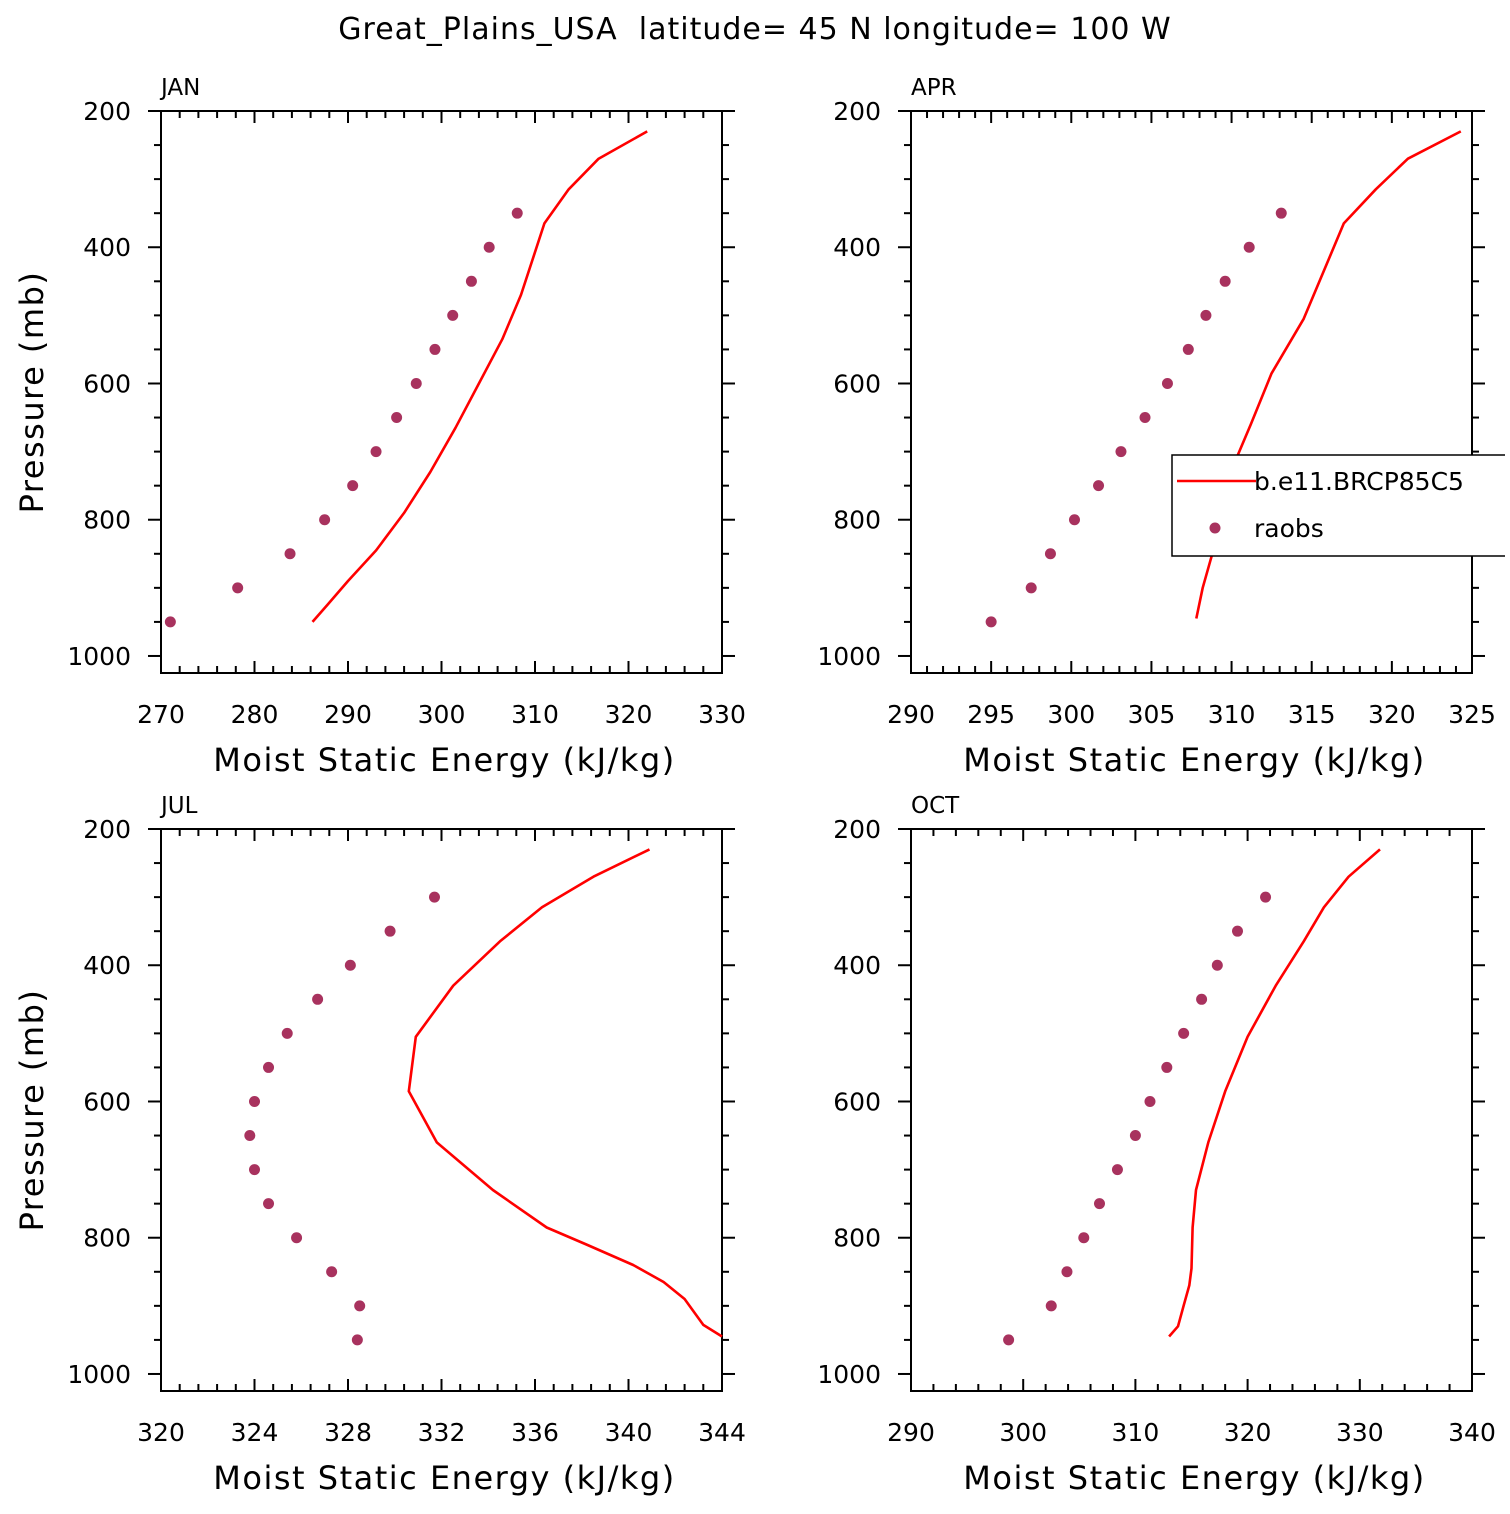  Describe the element at coordinates (722, 1432) in the screenshot. I see `x-tick-label: 344` at that location.